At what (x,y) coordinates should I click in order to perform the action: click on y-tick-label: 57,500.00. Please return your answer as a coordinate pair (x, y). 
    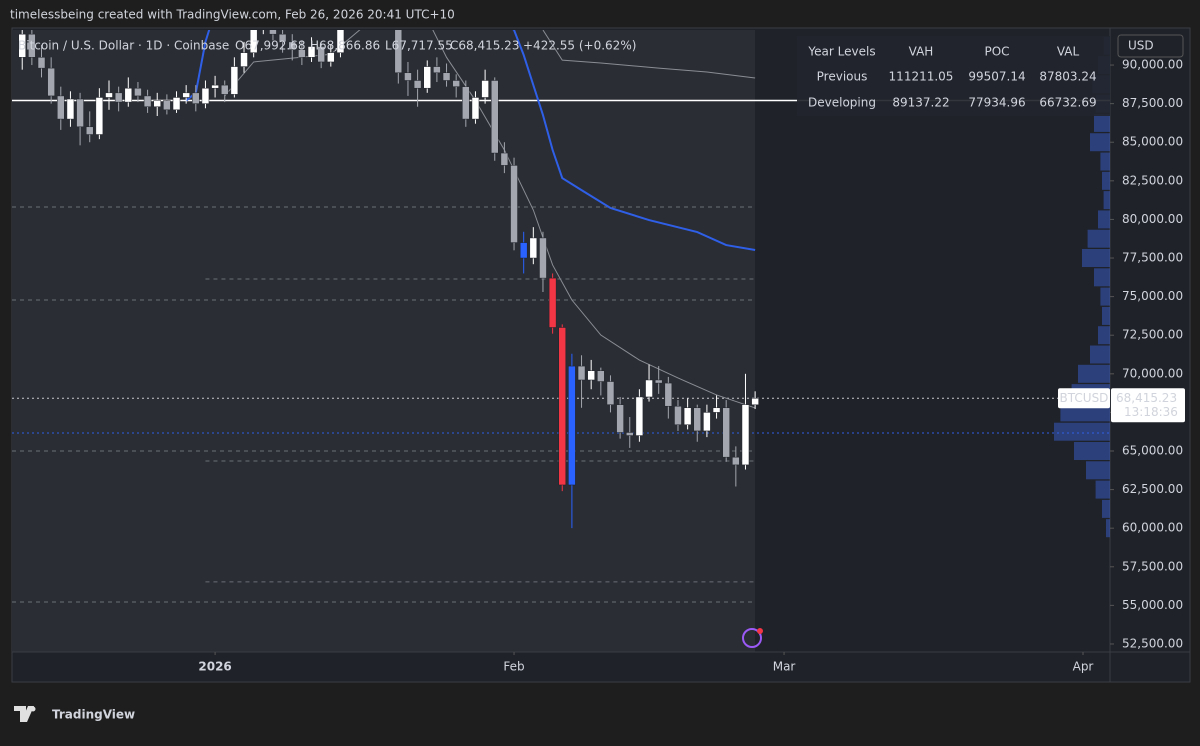
    Looking at the image, I should click on (1152, 566).